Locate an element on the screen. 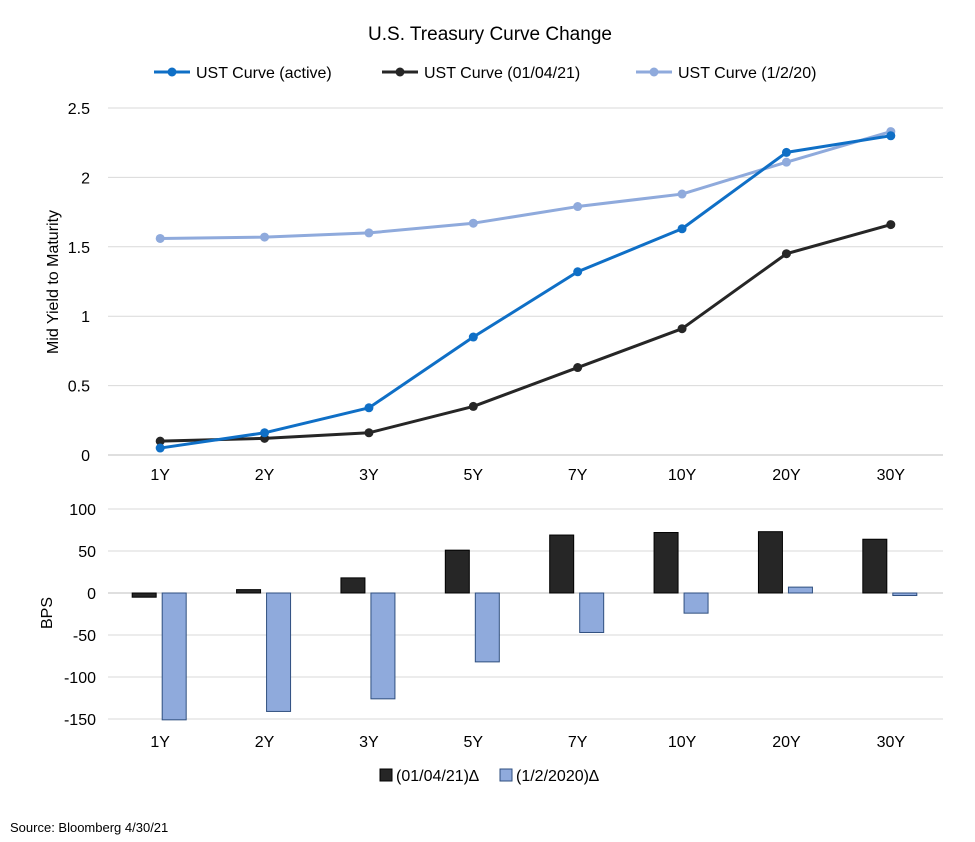  legend-label: (1/2/2020)∆ is located at coordinates (557, 776).